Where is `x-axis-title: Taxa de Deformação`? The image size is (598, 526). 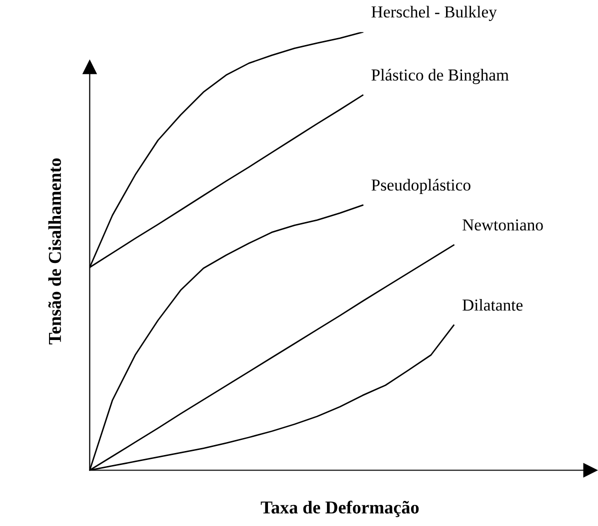 x-axis-title: Taxa de Deformação is located at coordinates (339, 509).